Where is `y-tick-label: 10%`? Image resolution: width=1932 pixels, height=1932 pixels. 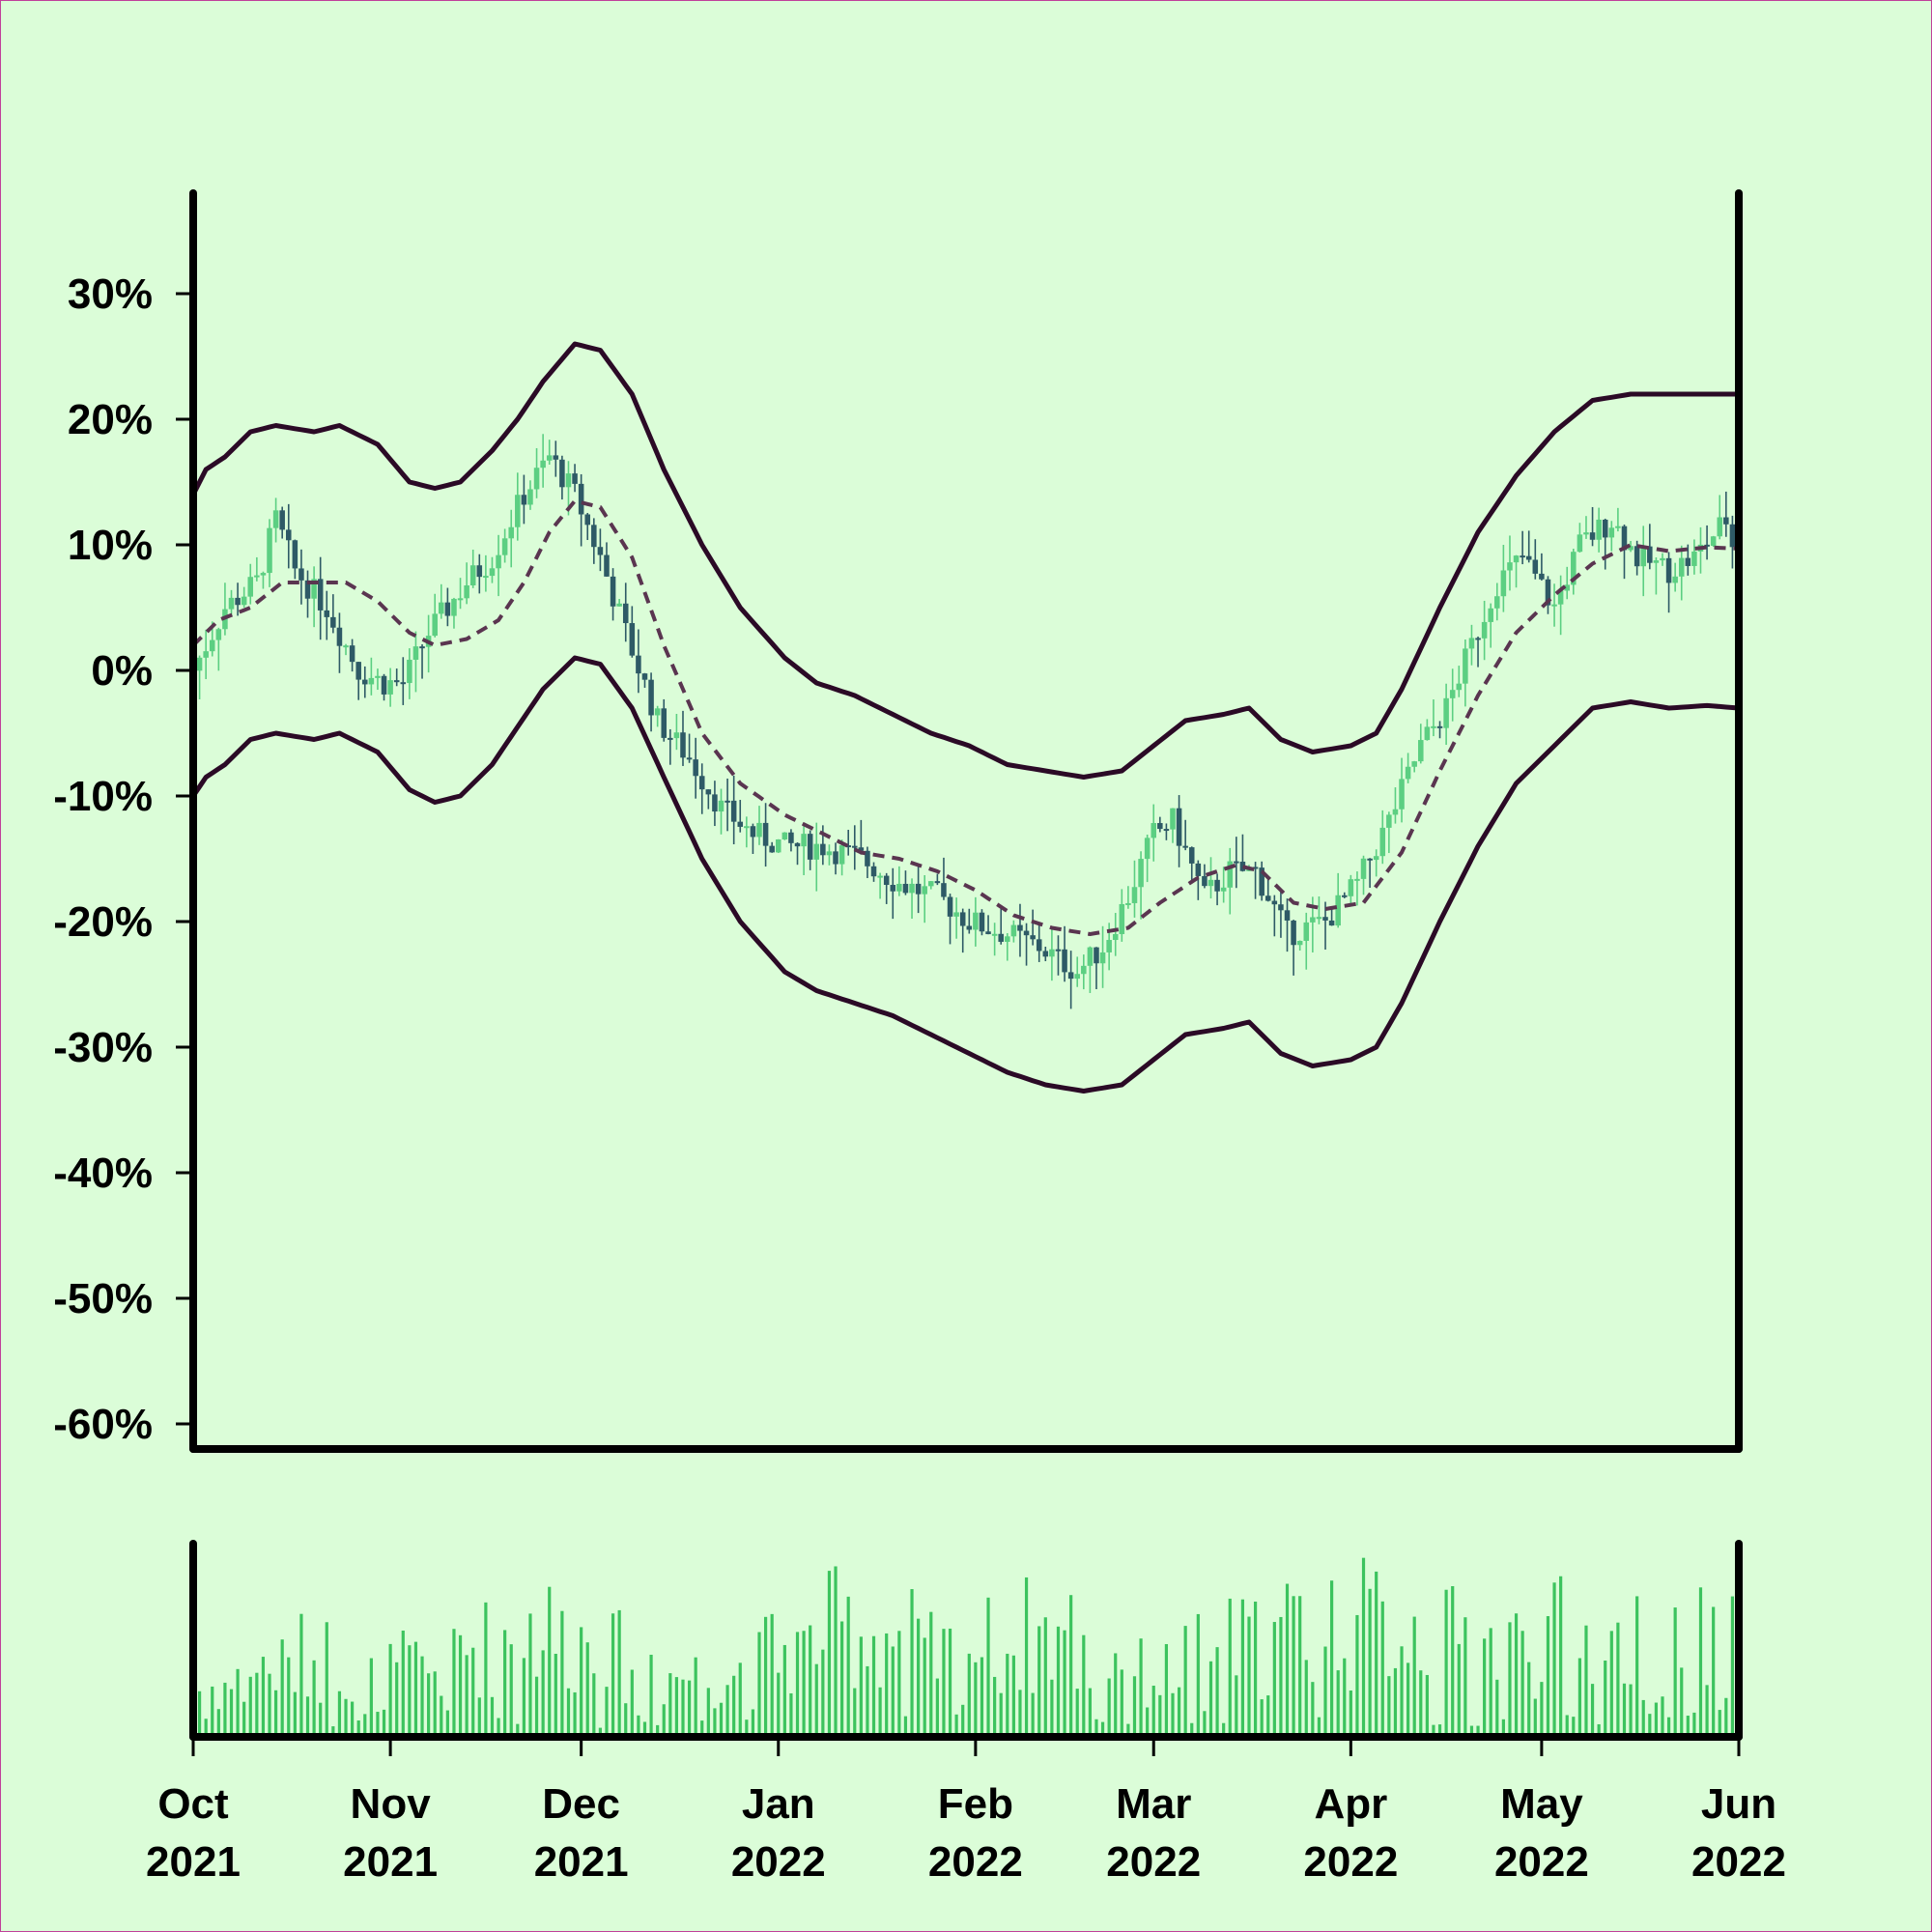 y-tick-label: 10% is located at coordinates (110, 545).